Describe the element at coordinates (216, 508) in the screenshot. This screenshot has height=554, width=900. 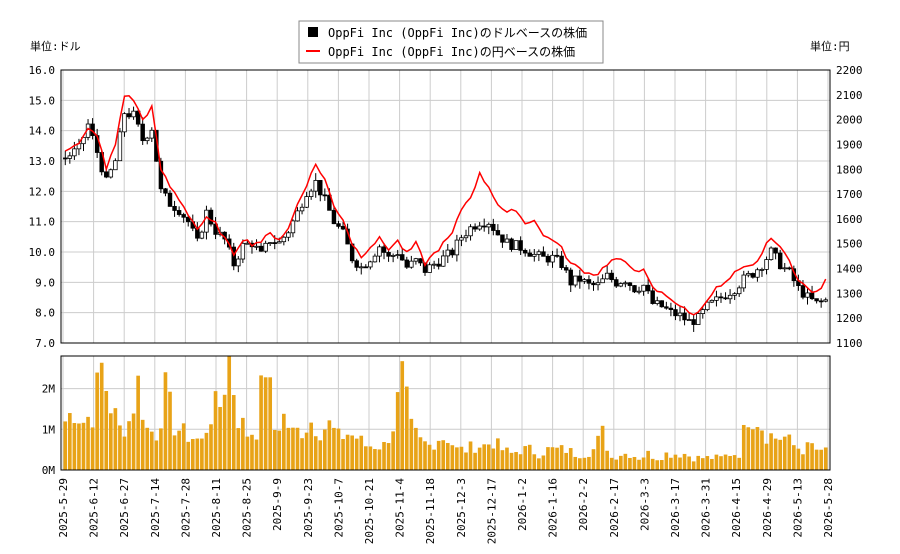
I see `x-tick-label: 2025-8-11` at that location.